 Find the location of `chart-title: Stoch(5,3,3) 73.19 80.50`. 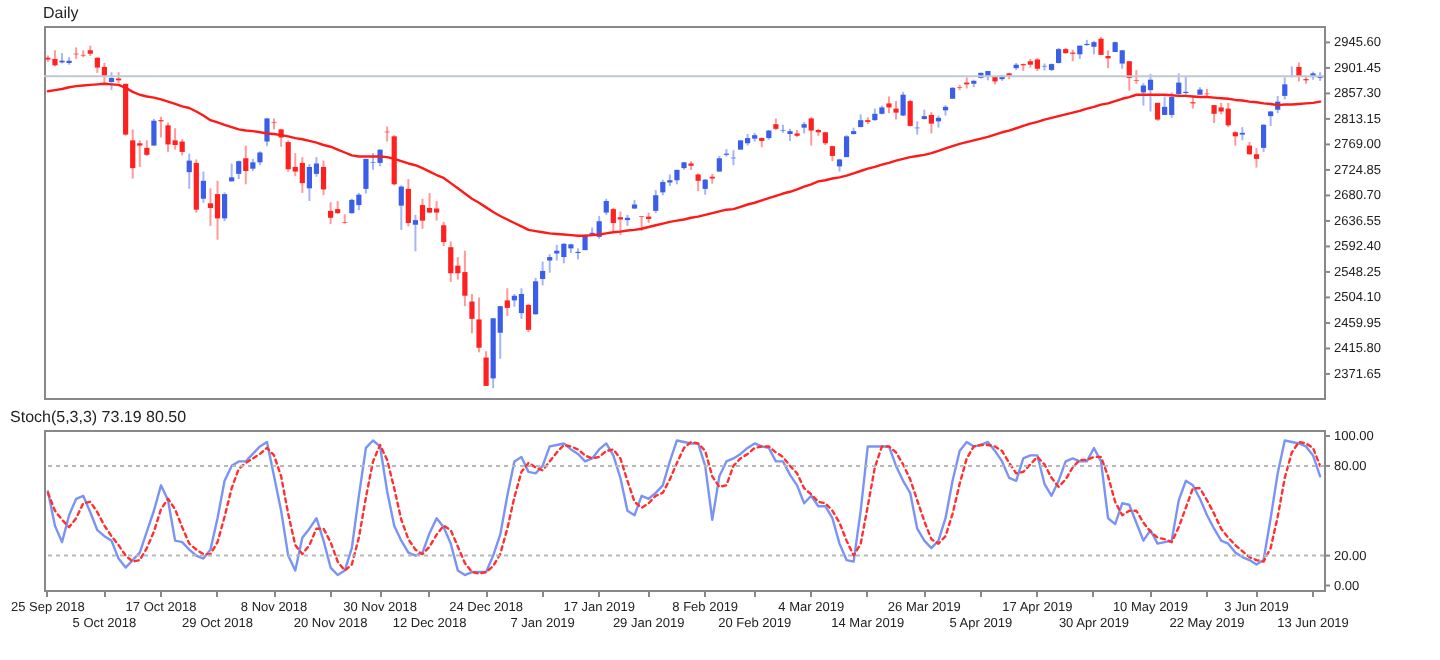

chart-title: Stoch(5,3,3) 73.19 80.50 is located at coordinates (99, 416).